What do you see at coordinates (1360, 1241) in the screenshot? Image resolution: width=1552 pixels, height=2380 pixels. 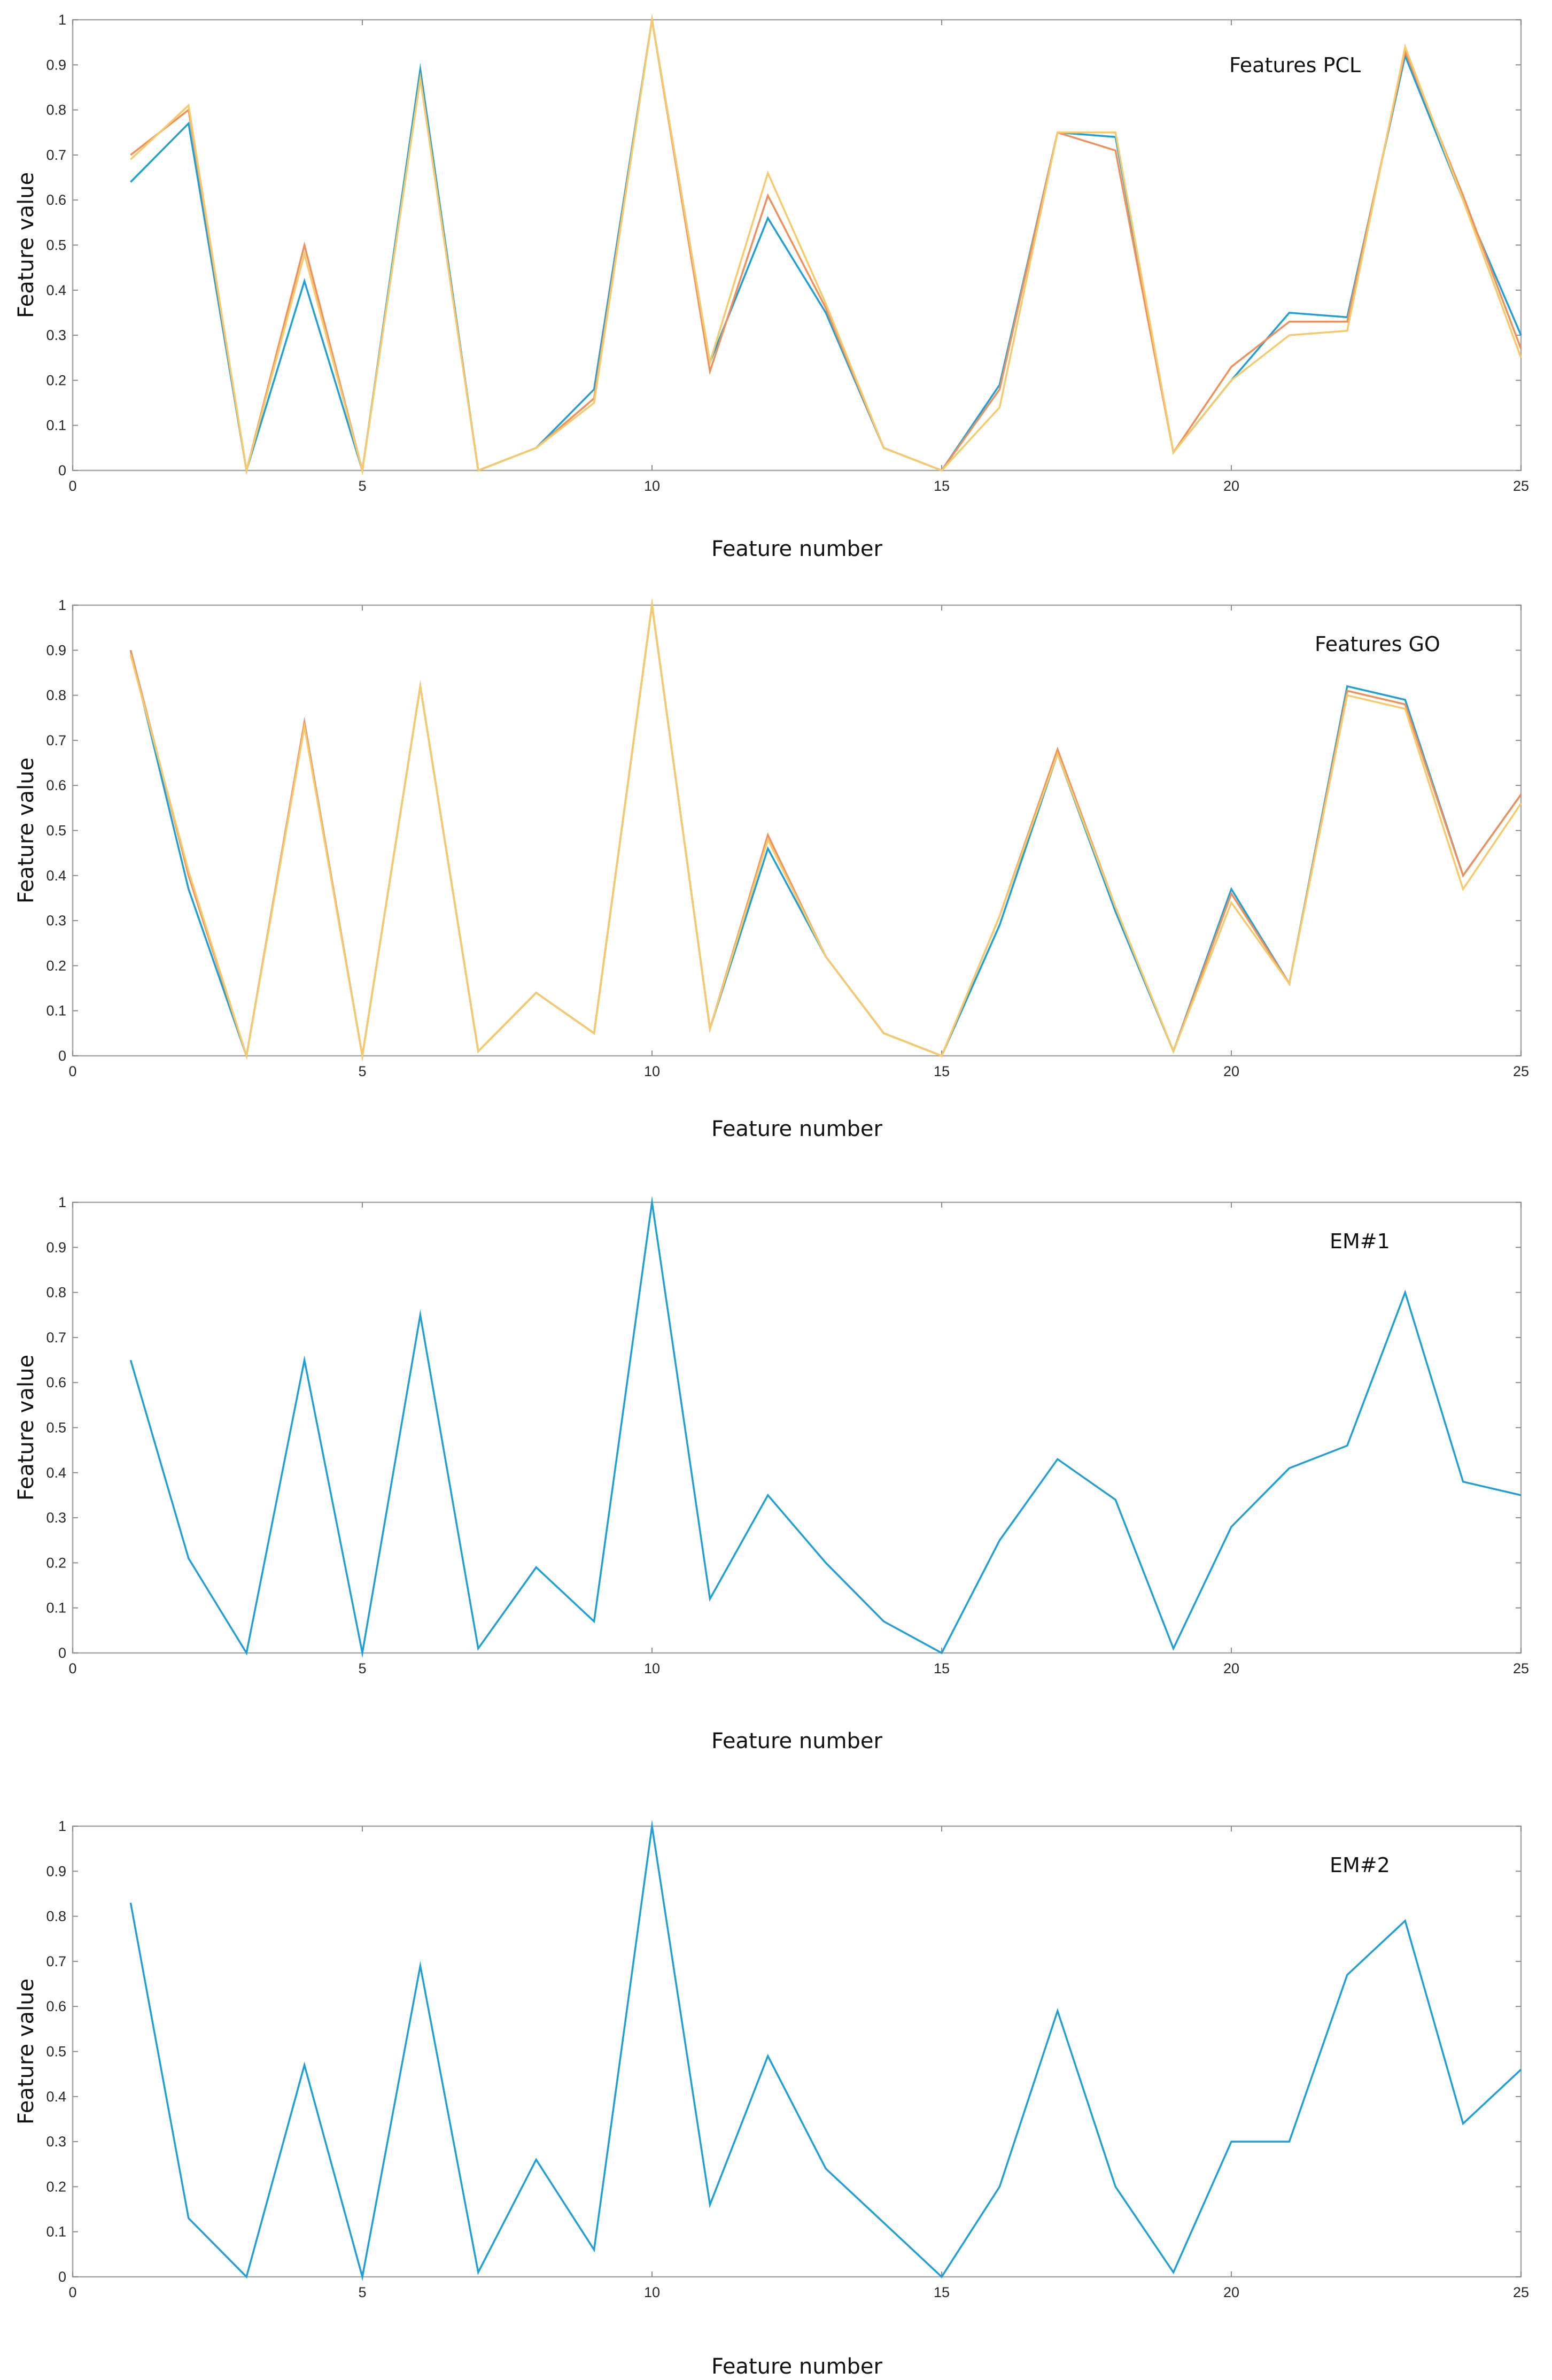 I see `chart-title: EM#1` at bounding box center [1360, 1241].